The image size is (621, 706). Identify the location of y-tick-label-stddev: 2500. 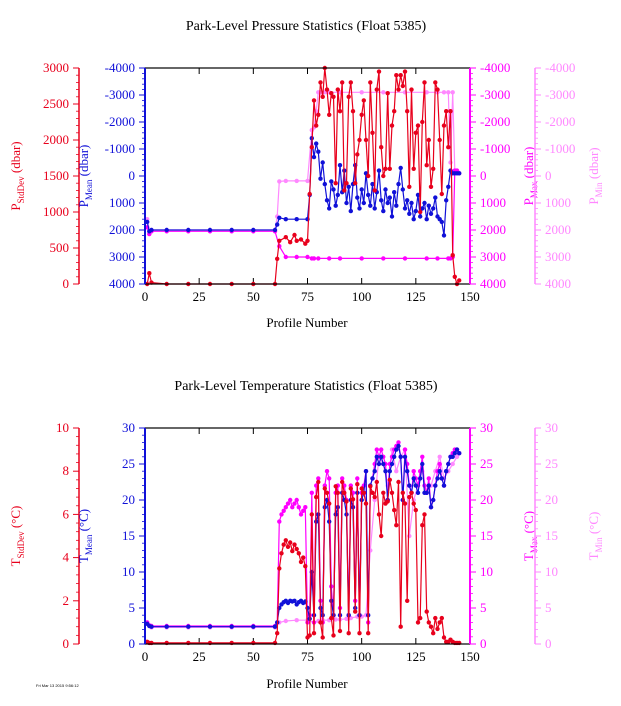
(56, 103).